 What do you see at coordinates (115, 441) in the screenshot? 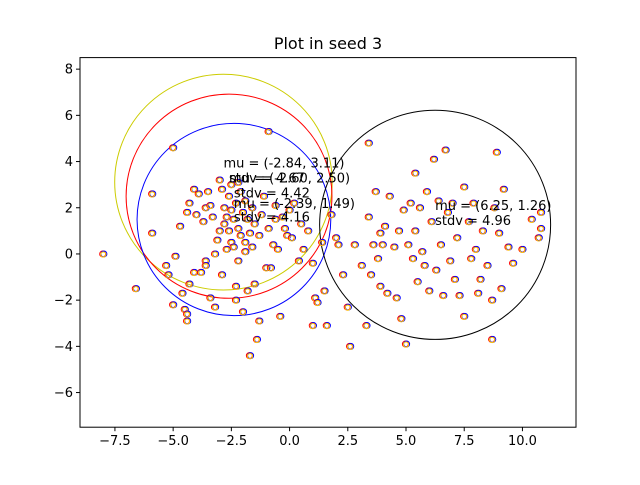
I see `x-tick-label: −7.5` at bounding box center [115, 441].